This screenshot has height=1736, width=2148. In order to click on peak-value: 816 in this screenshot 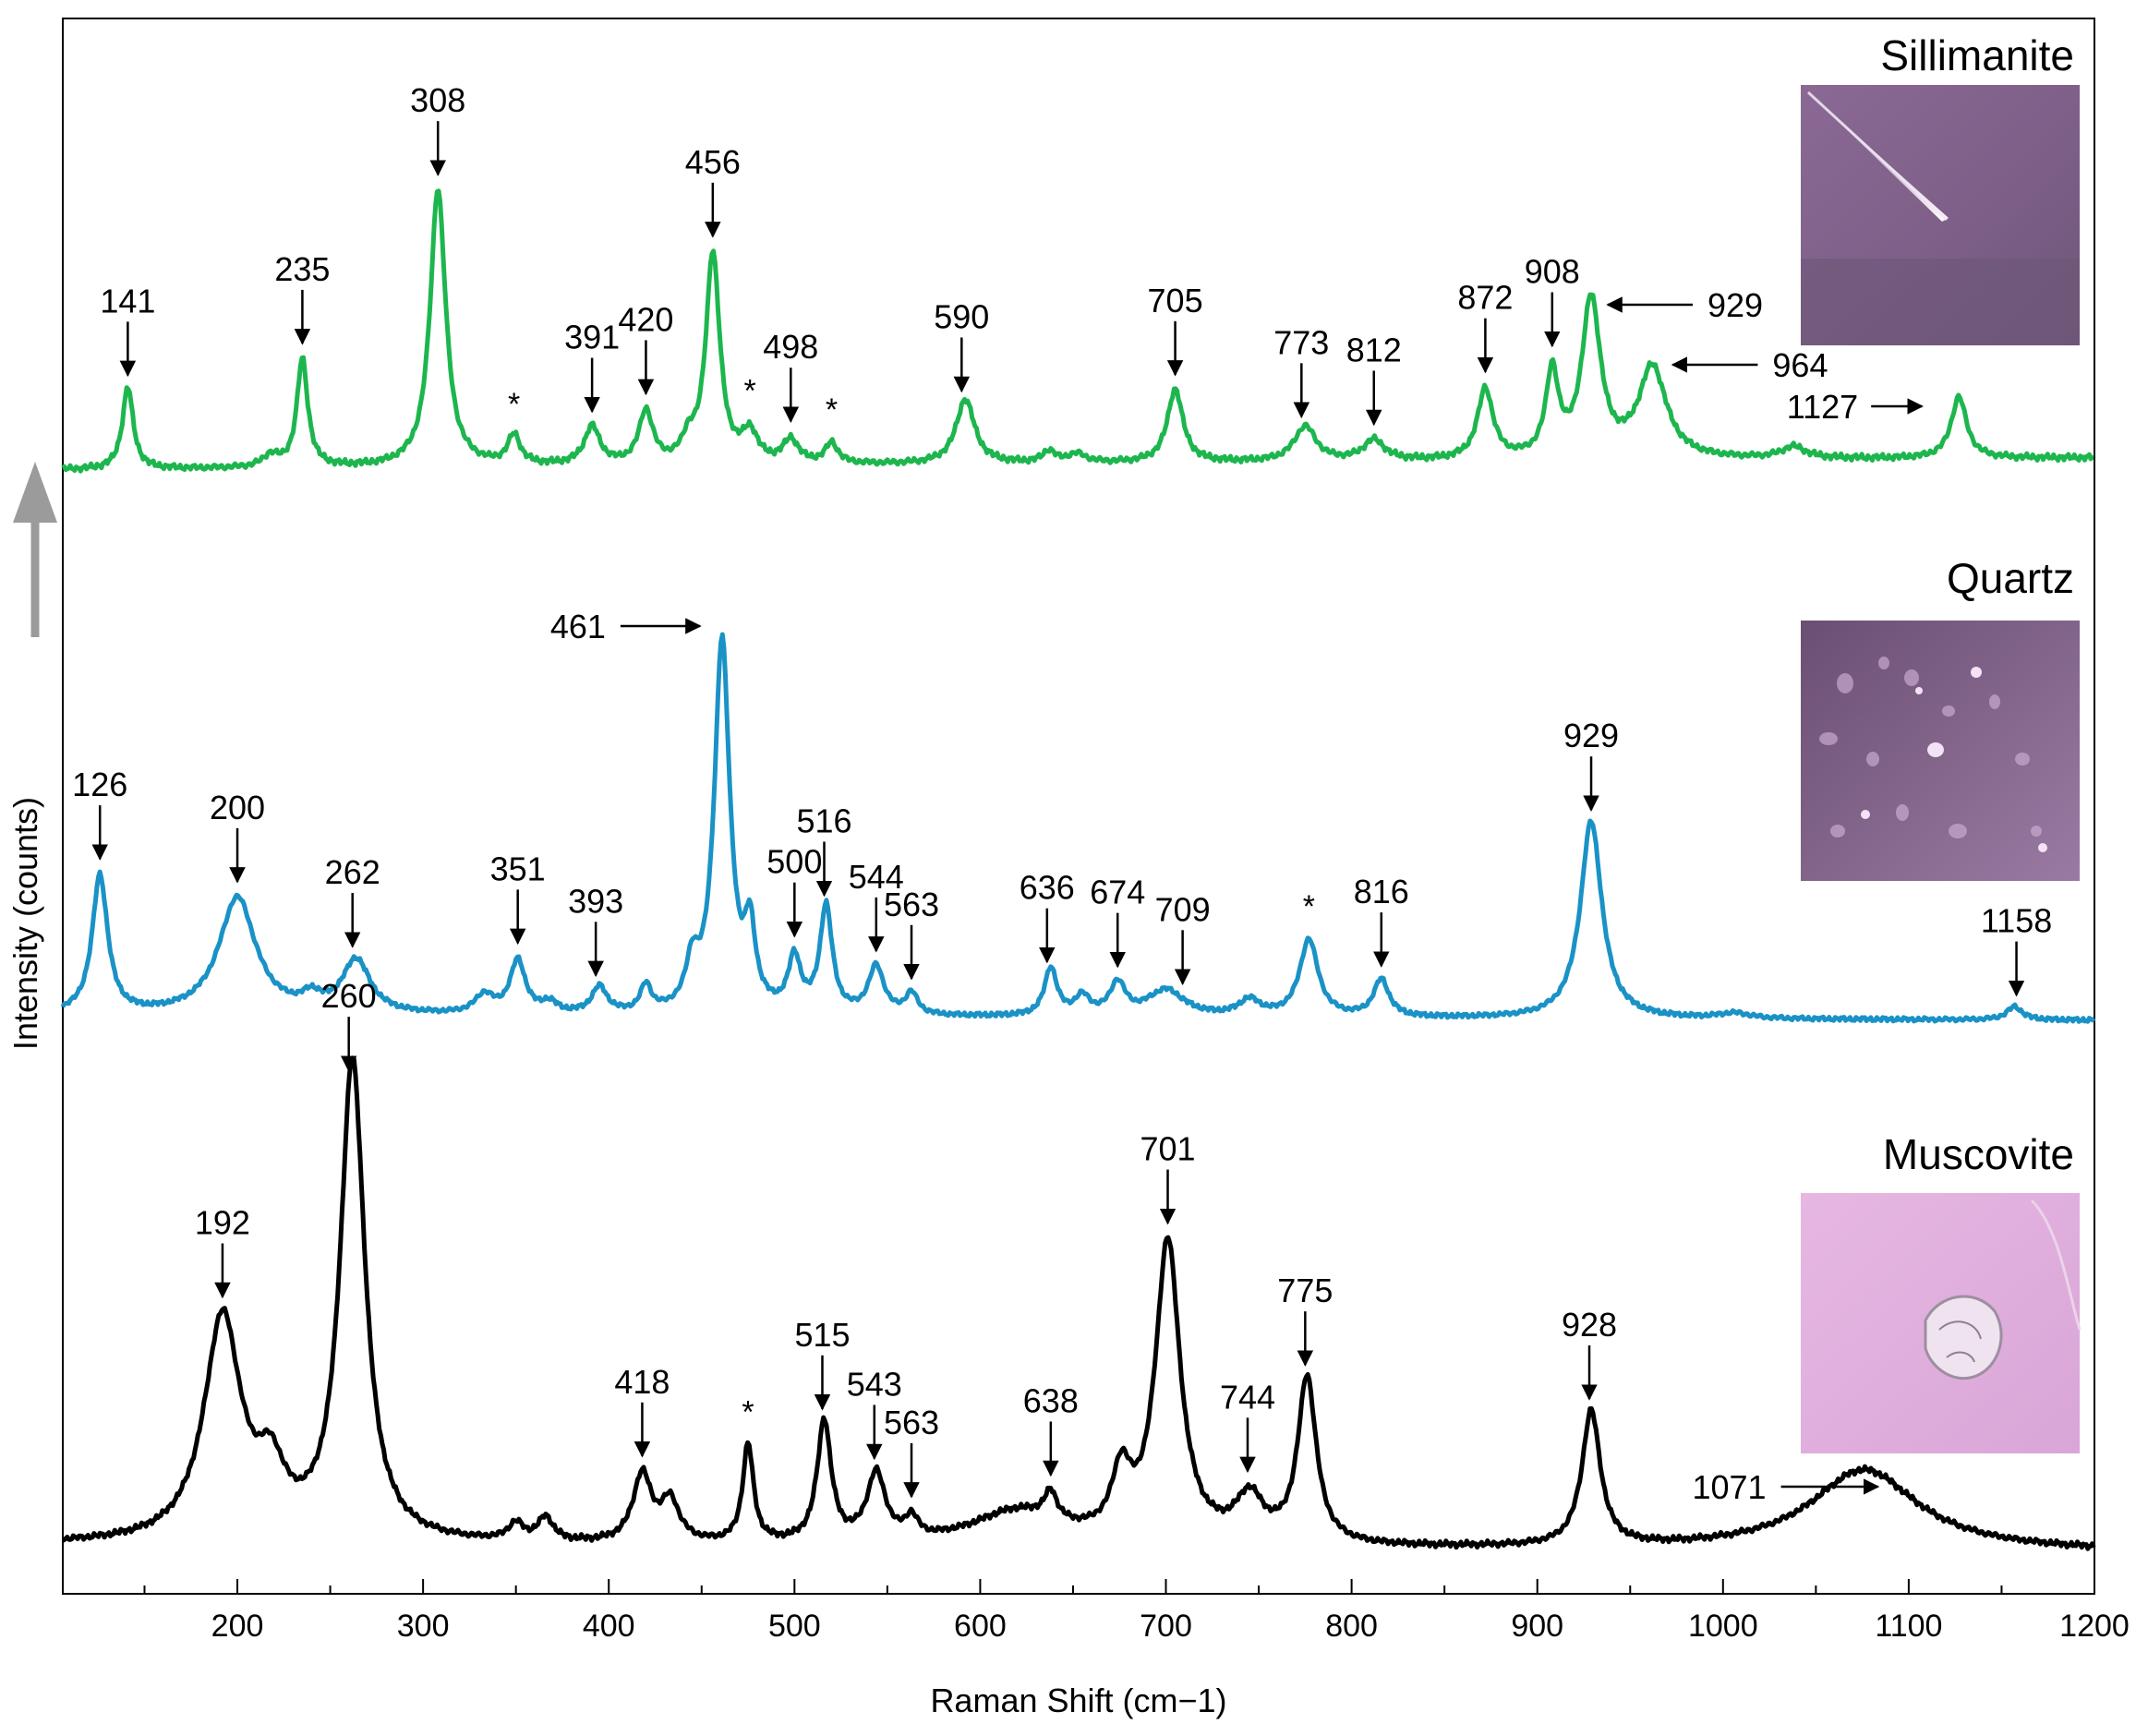, I will do `click(1381, 891)`.